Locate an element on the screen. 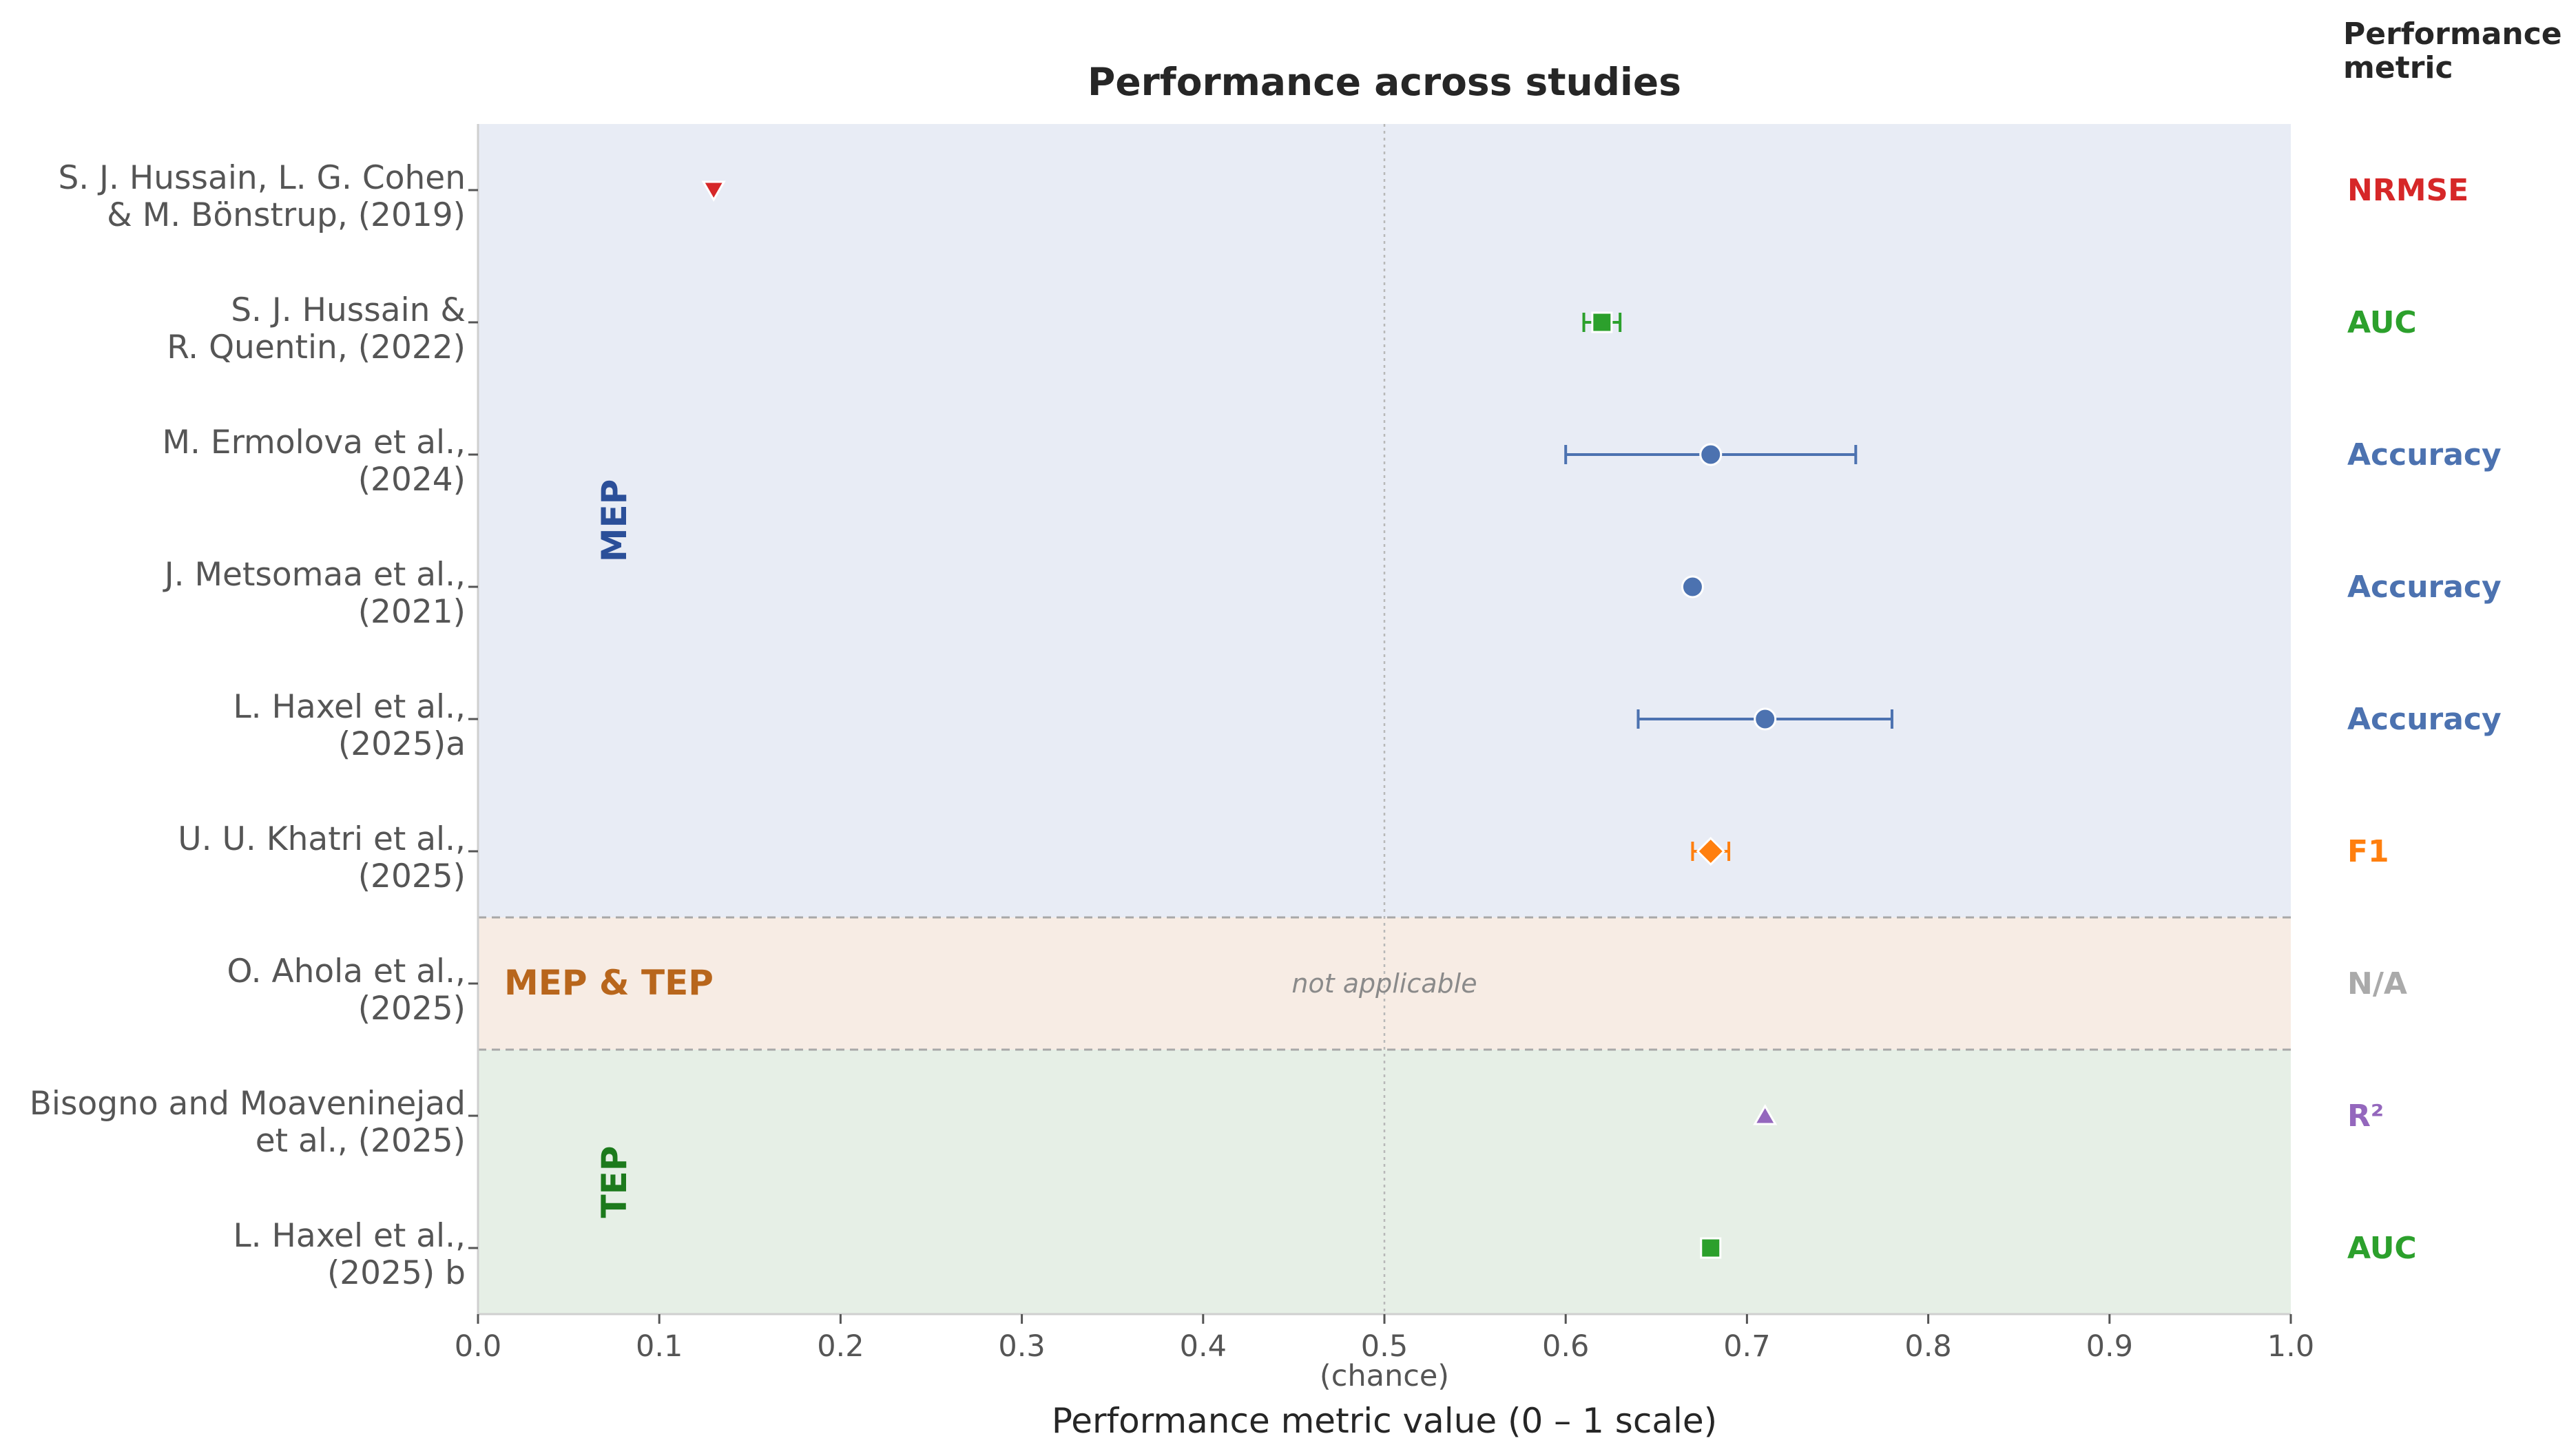 This screenshot has height=1456, width=2567. x-tick-label: 0.7 is located at coordinates (1746, 1346).